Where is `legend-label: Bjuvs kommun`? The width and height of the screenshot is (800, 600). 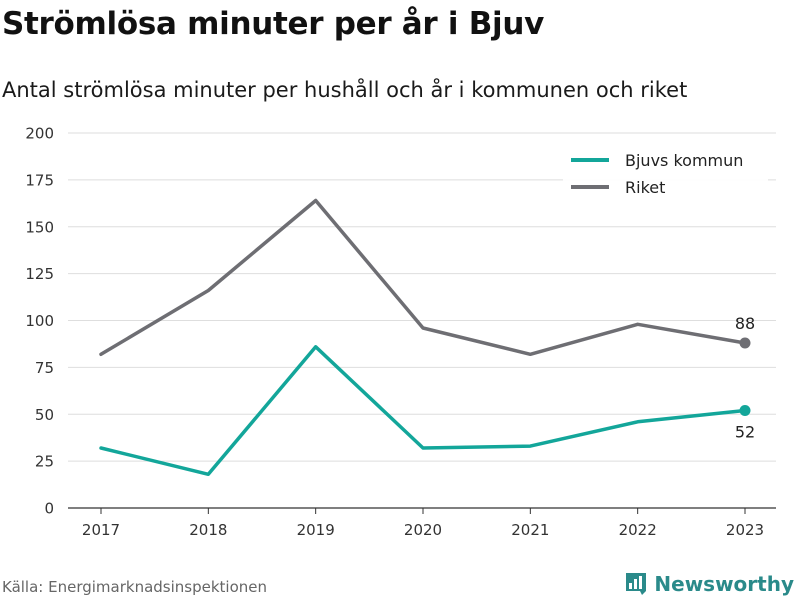 legend-label: Bjuvs kommun is located at coordinates (684, 160).